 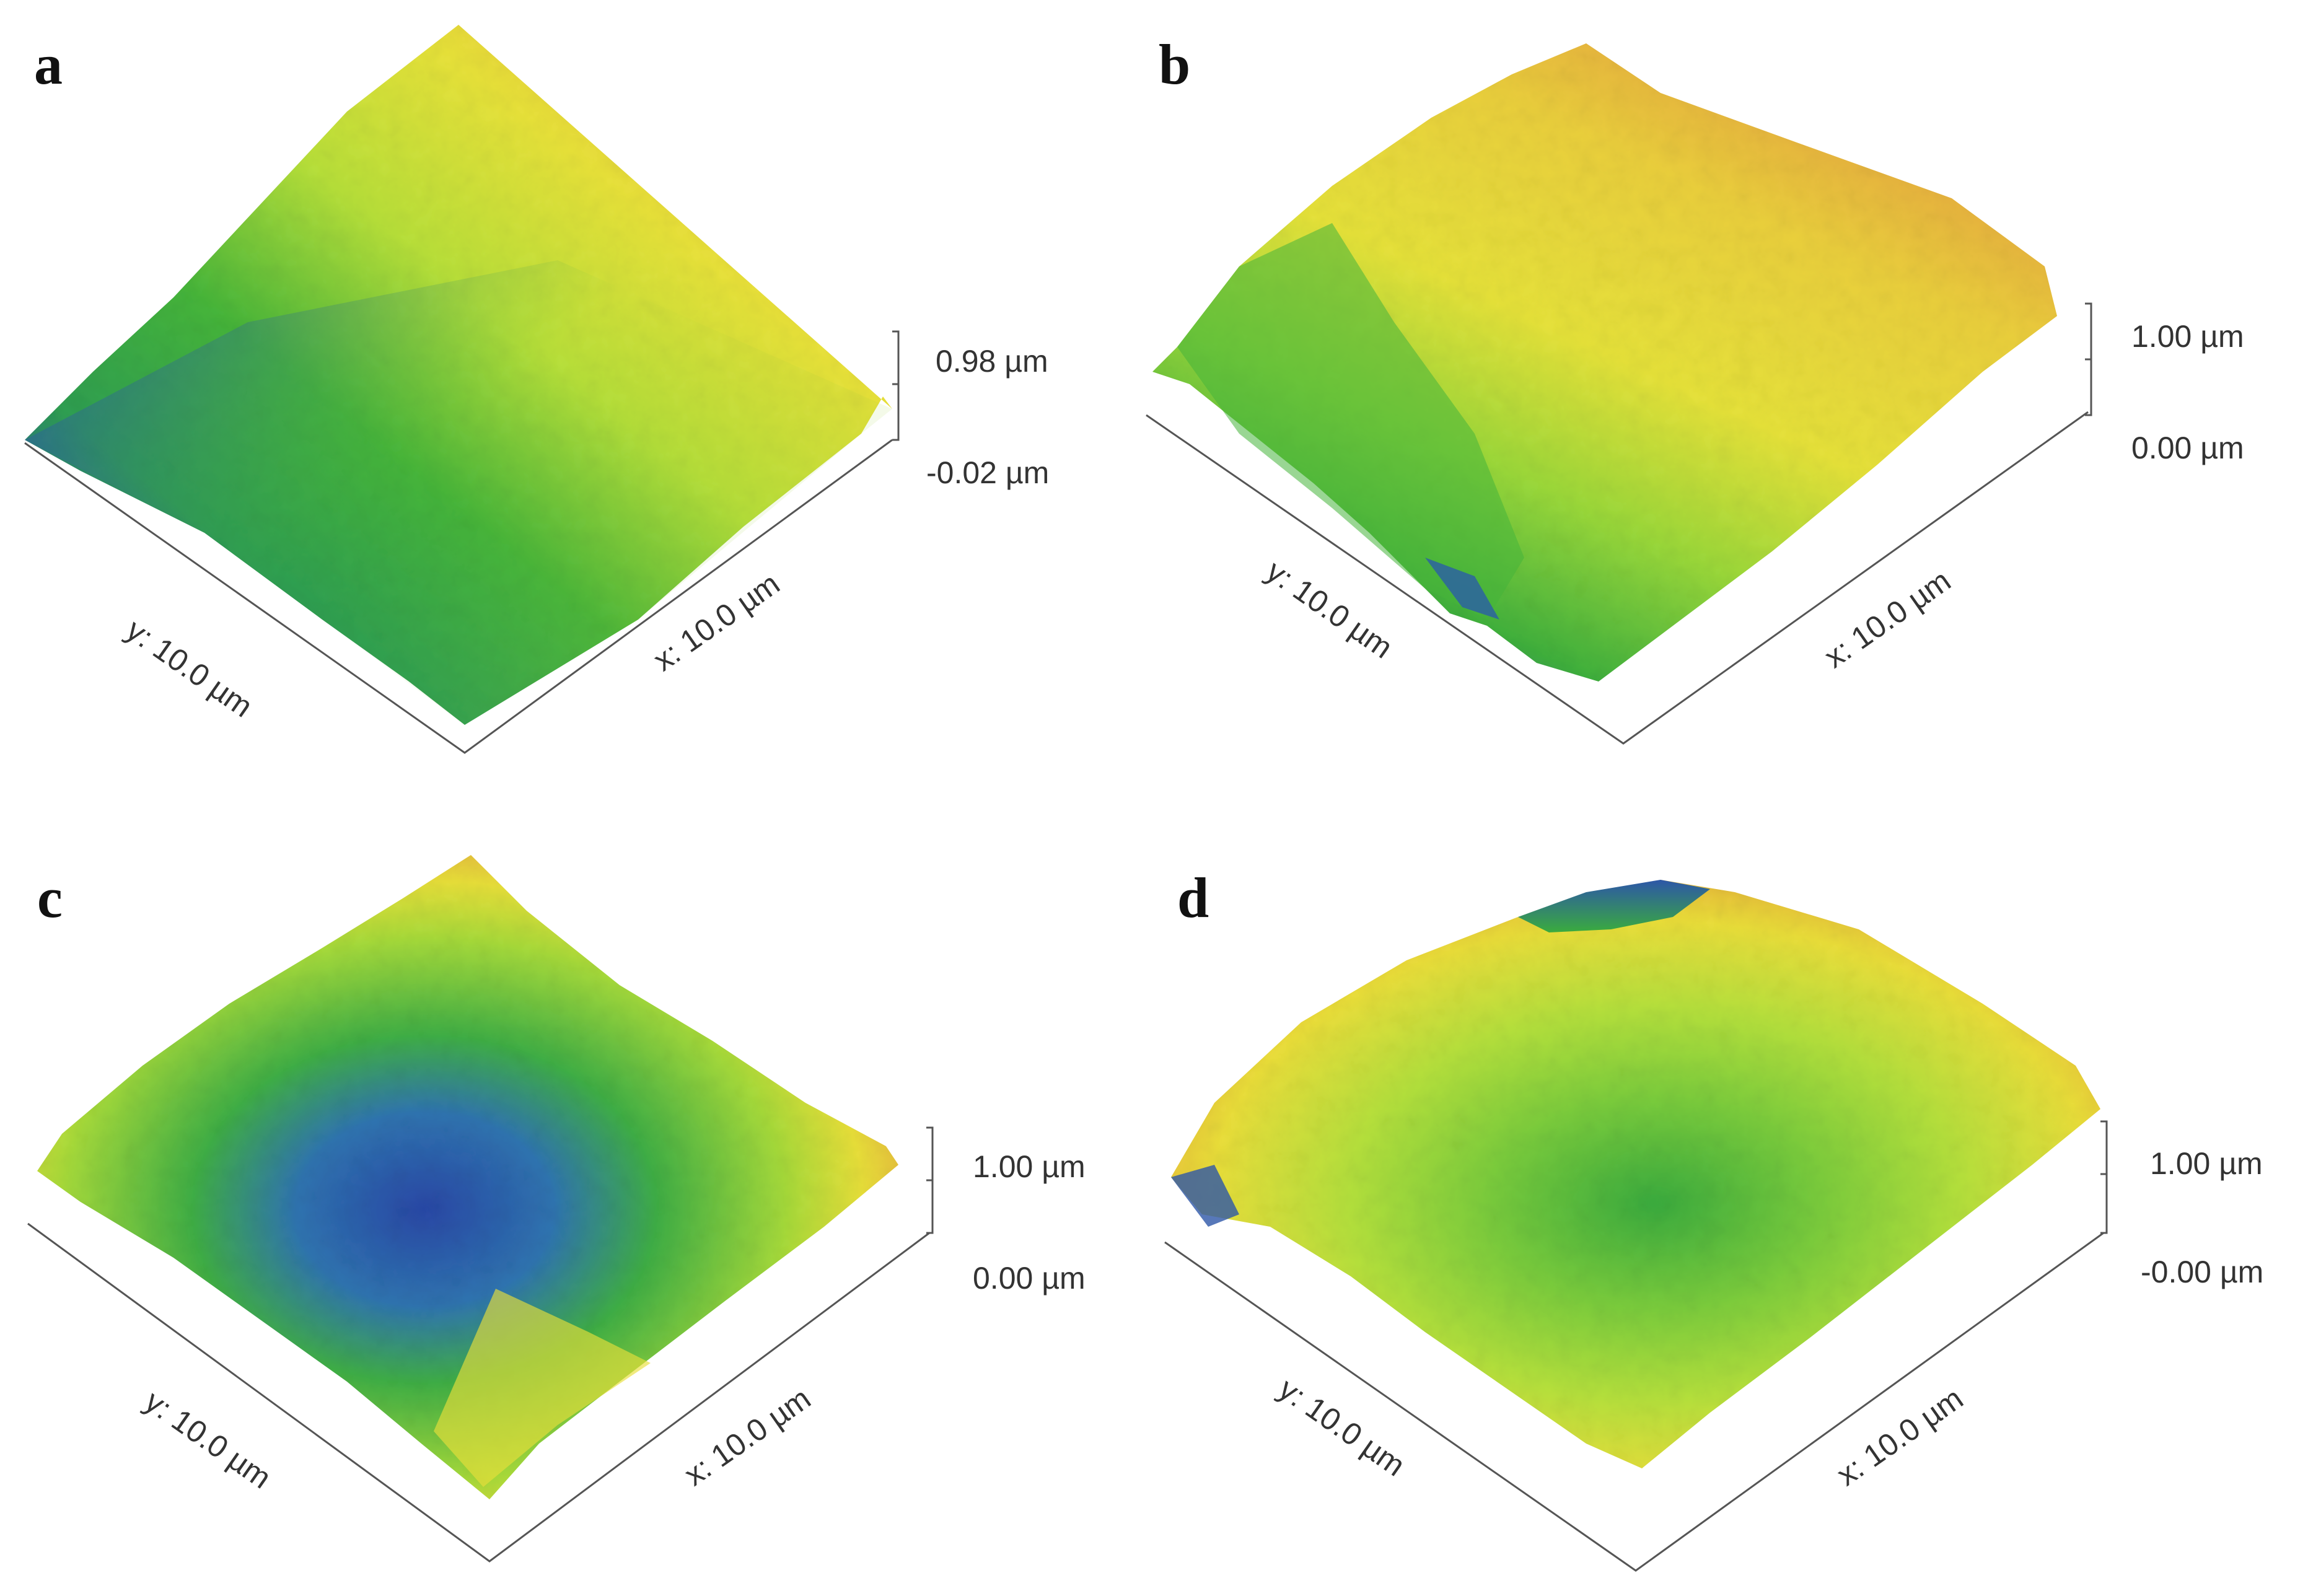 I want to click on panel-label-c: c, so click(x=50, y=897).